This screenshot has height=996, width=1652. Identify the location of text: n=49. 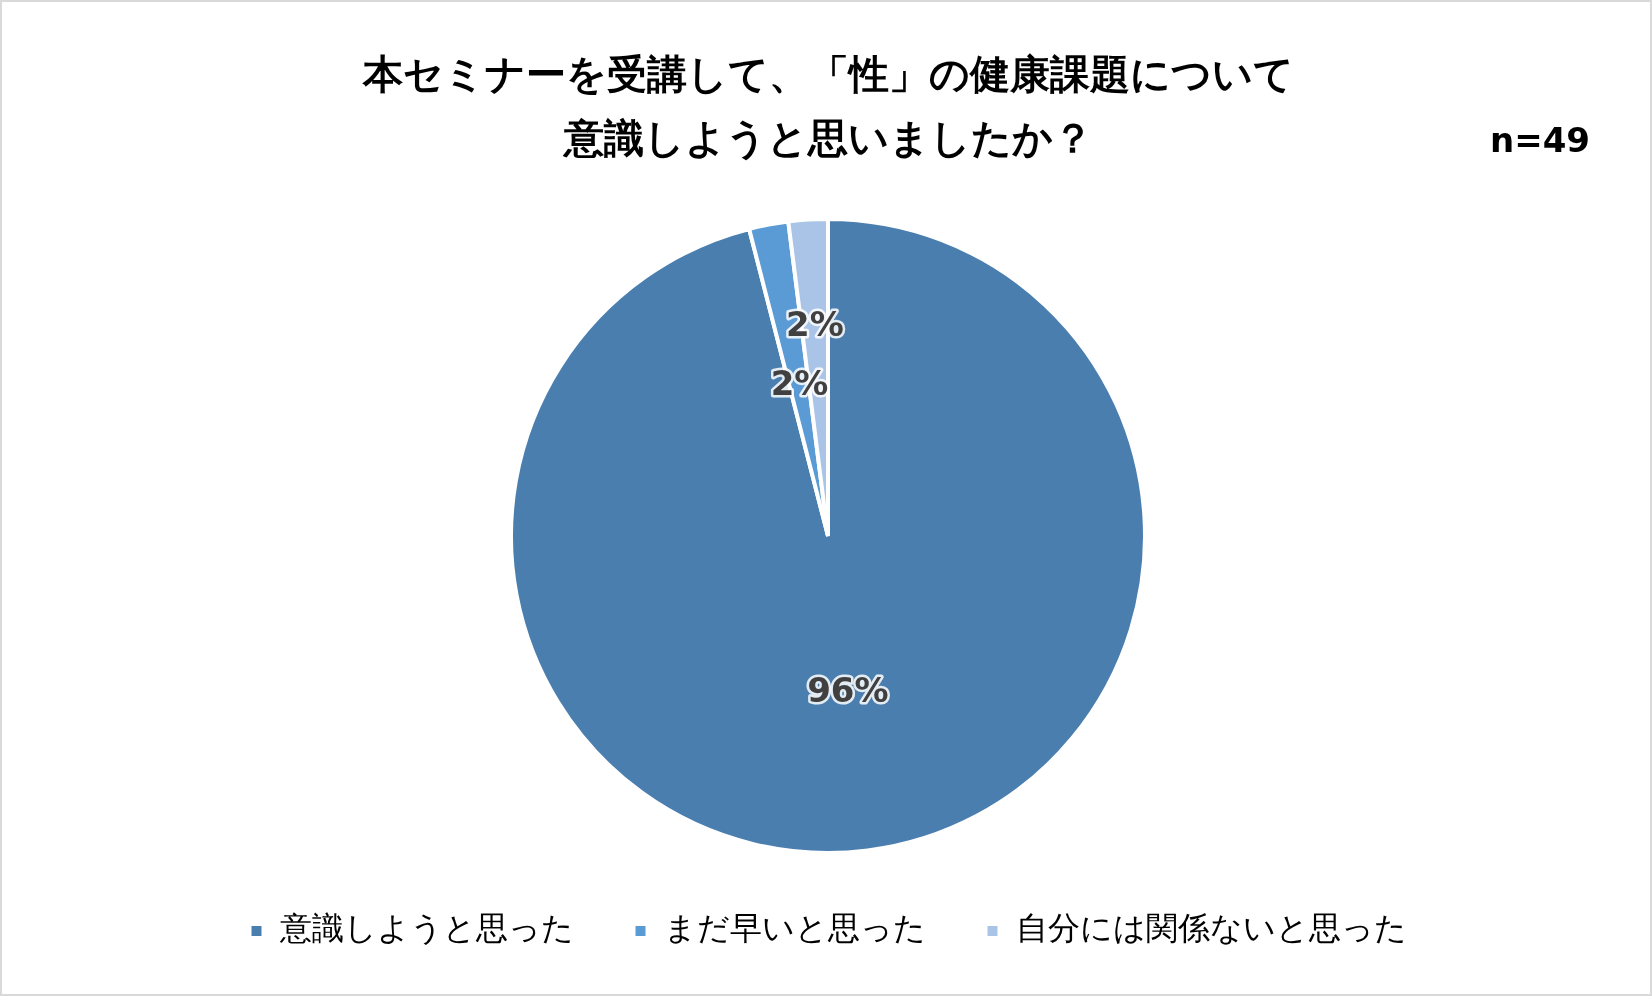
(1539, 140).